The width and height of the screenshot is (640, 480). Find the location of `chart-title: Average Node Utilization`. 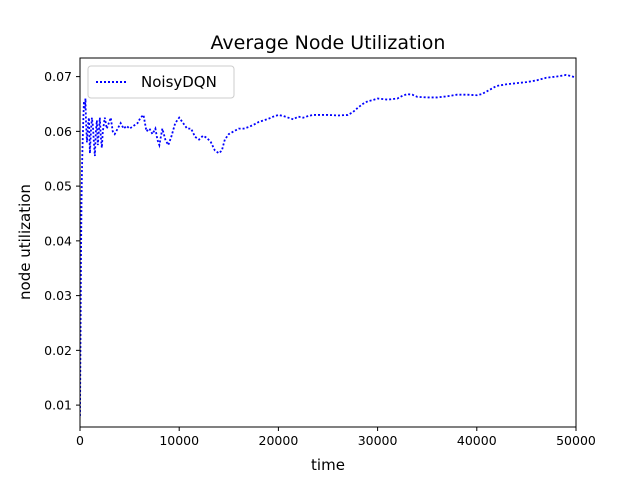

chart-title: Average Node Utilization is located at coordinates (328, 43).